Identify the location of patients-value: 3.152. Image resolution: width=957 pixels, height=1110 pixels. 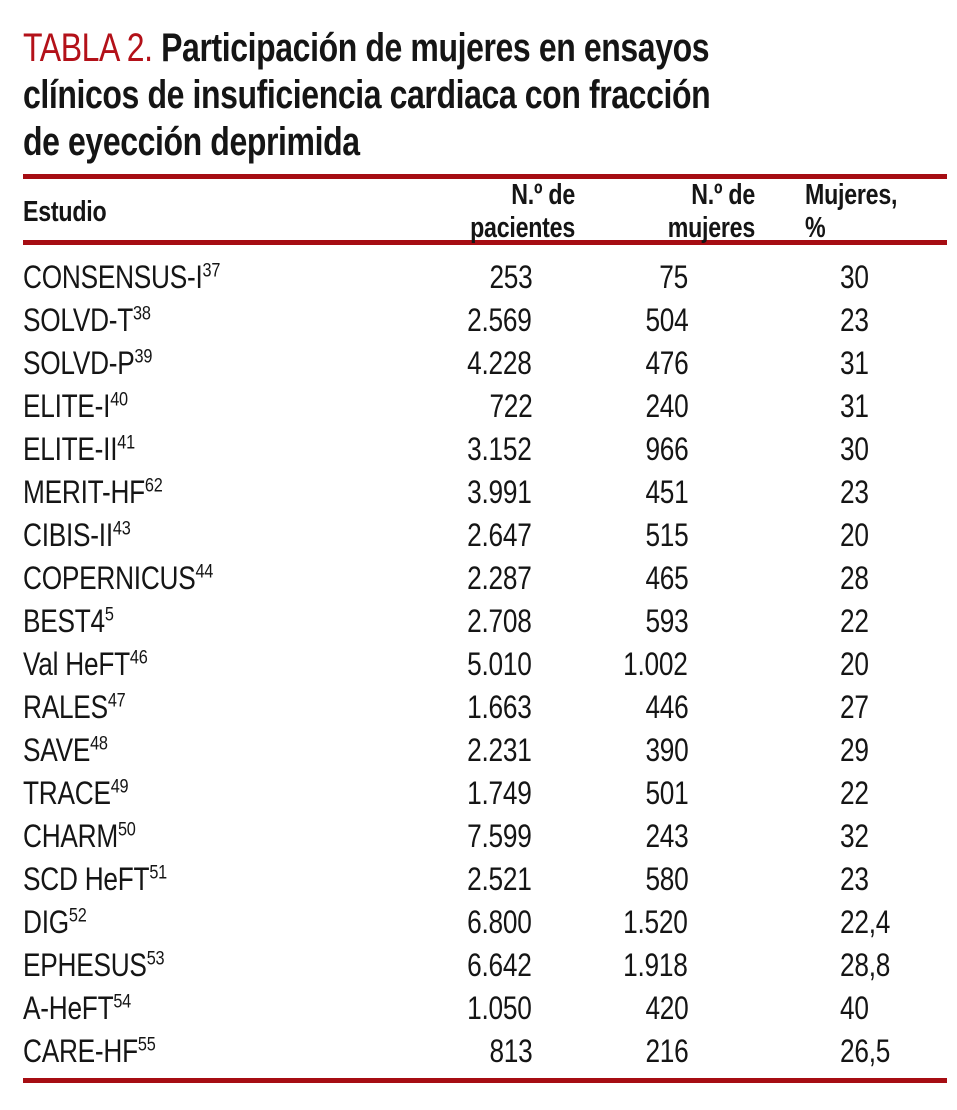
(500, 449).